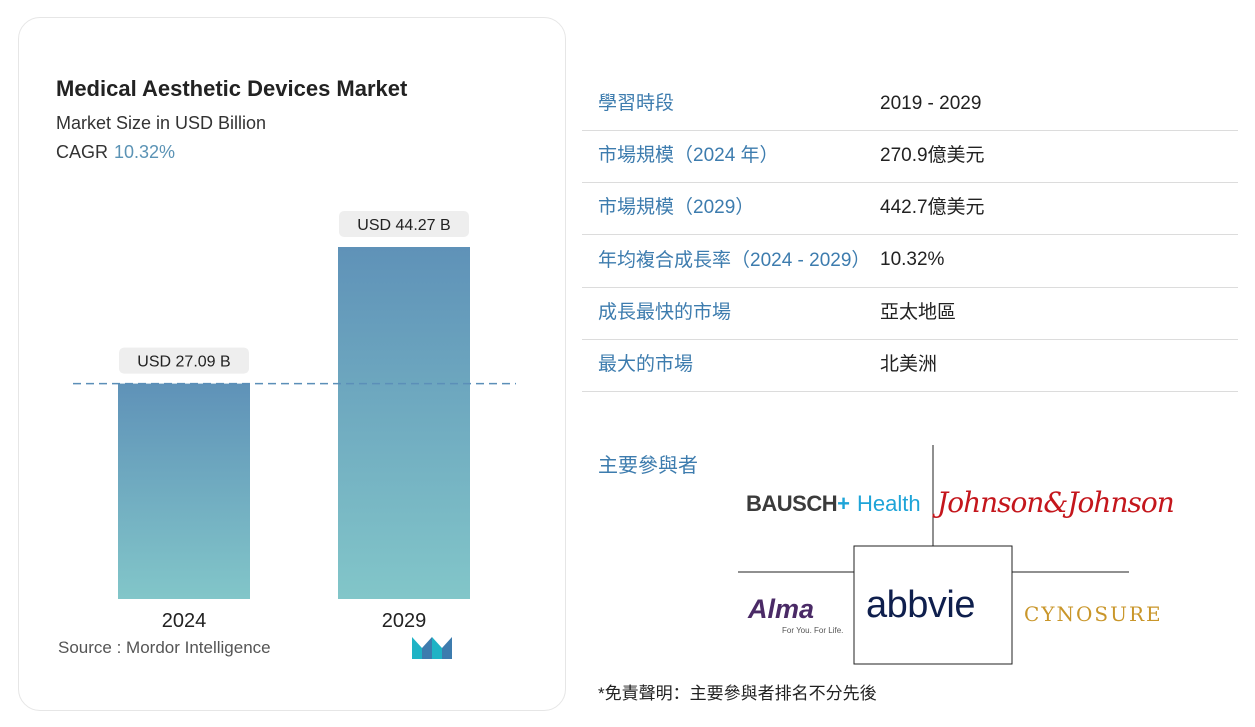 Image resolution: width=1255 pixels, height=727 pixels. Describe the element at coordinates (1059, 156) in the screenshot. I see `fact-value: 270.9億美元` at that location.